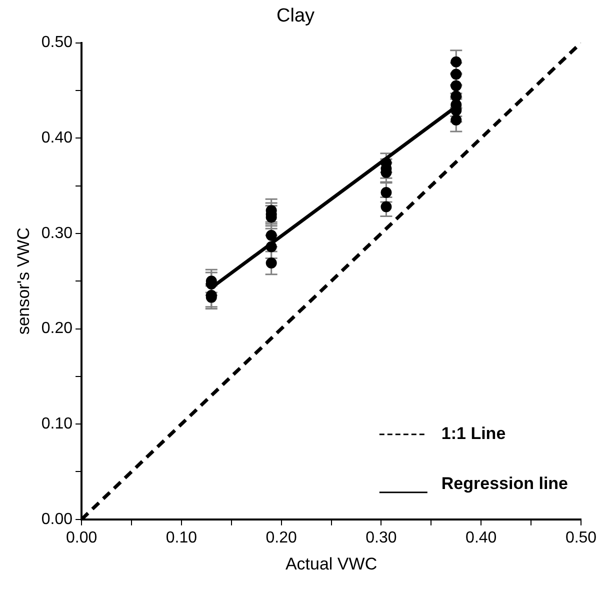 The width and height of the screenshot is (606, 589). I want to click on y-tick-label: 0.10, so click(57, 423).